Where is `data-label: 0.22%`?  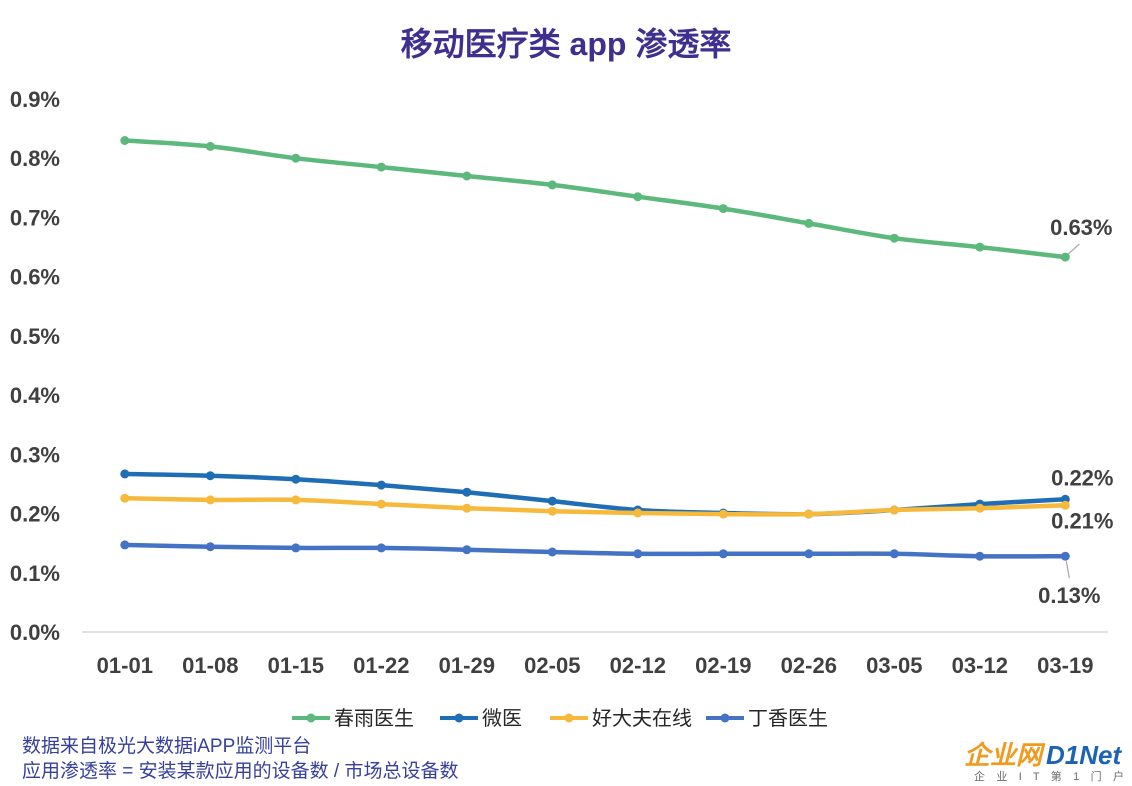 data-label: 0.22% is located at coordinates (1082, 477).